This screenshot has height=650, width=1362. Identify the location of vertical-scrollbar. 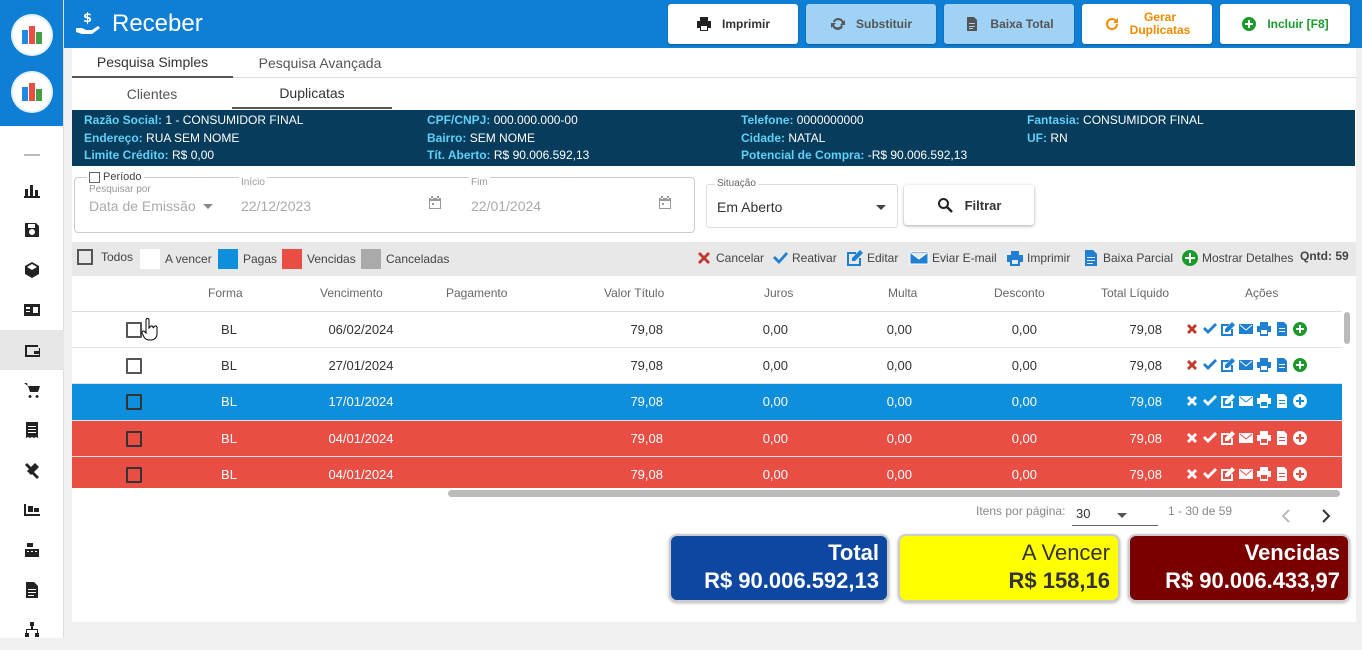
(1347, 328).